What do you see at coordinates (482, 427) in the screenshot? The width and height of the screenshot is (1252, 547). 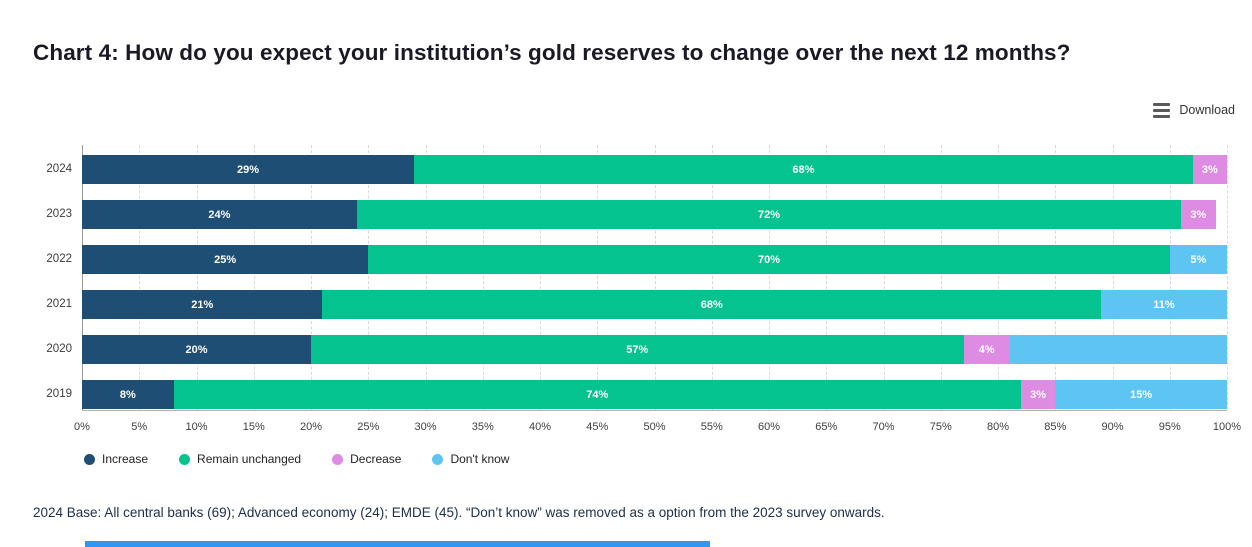 I see `x-tick-label: 35%` at bounding box center [482, 427].